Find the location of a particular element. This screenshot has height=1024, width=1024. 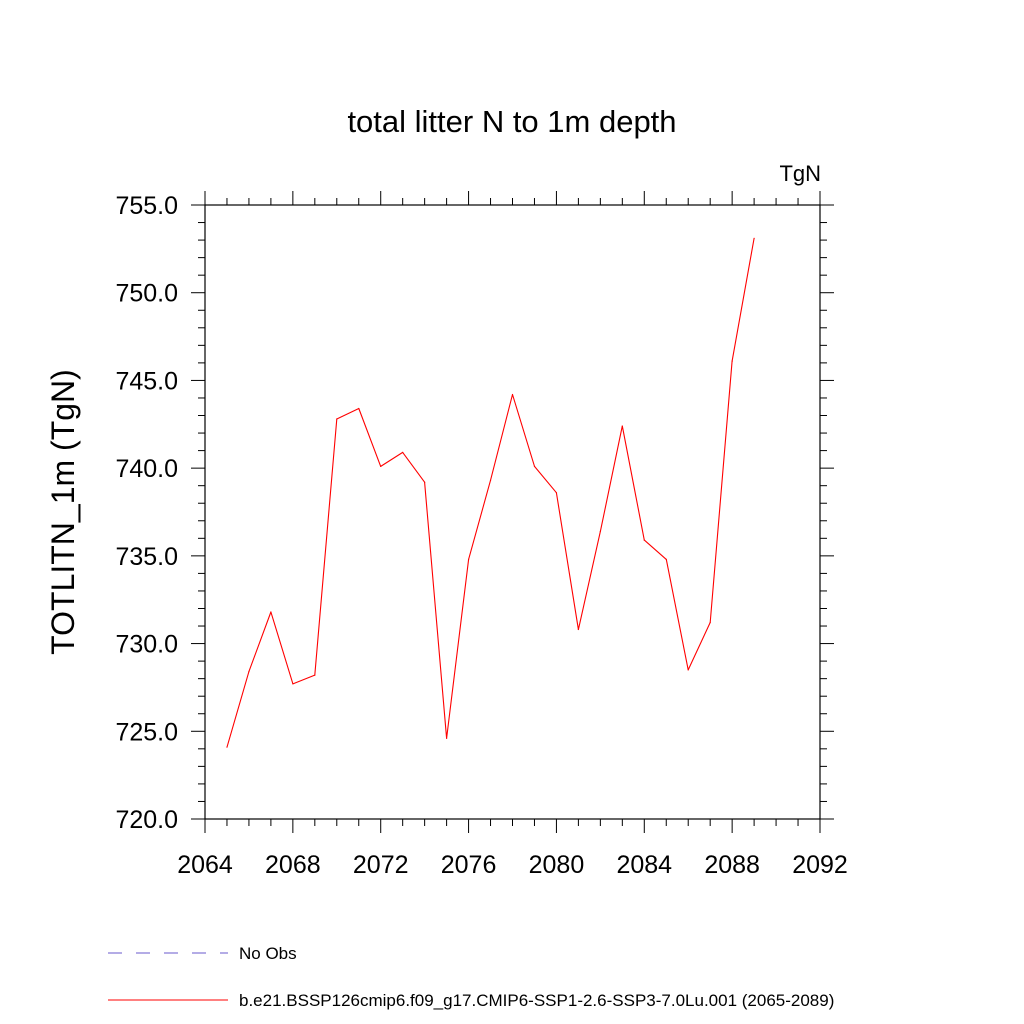

x-tick-label: 2072 is located at coordinates (381, 865).